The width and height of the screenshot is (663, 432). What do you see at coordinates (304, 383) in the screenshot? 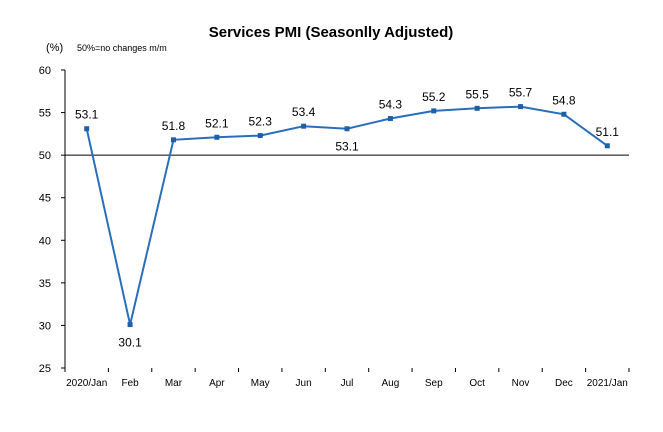
I see `x-tick-label: Jun` at bounding box center [304, 383].